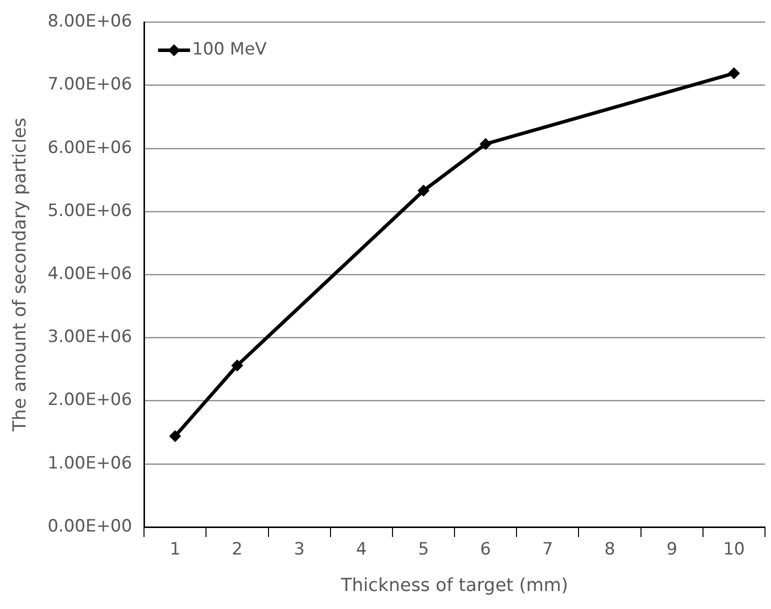 The height and width of the screenshot is (609, 771). What do you see at coordinates (90, 274) in the screenshot?
I see `y-tick-label: 4.00E+06` at bounding box center [90, 274].